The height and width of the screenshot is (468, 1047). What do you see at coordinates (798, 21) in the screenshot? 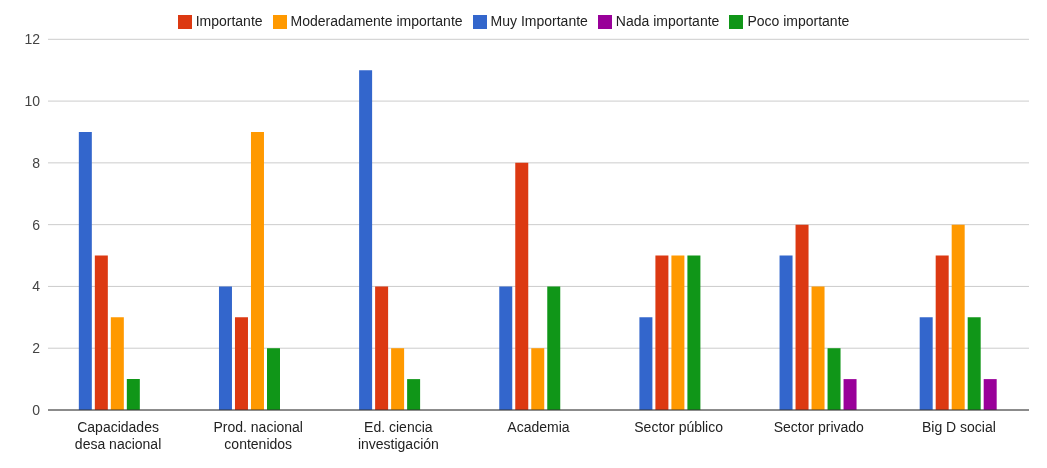
I see `legend-label: Poco importante` at bounding box center [798, 21].